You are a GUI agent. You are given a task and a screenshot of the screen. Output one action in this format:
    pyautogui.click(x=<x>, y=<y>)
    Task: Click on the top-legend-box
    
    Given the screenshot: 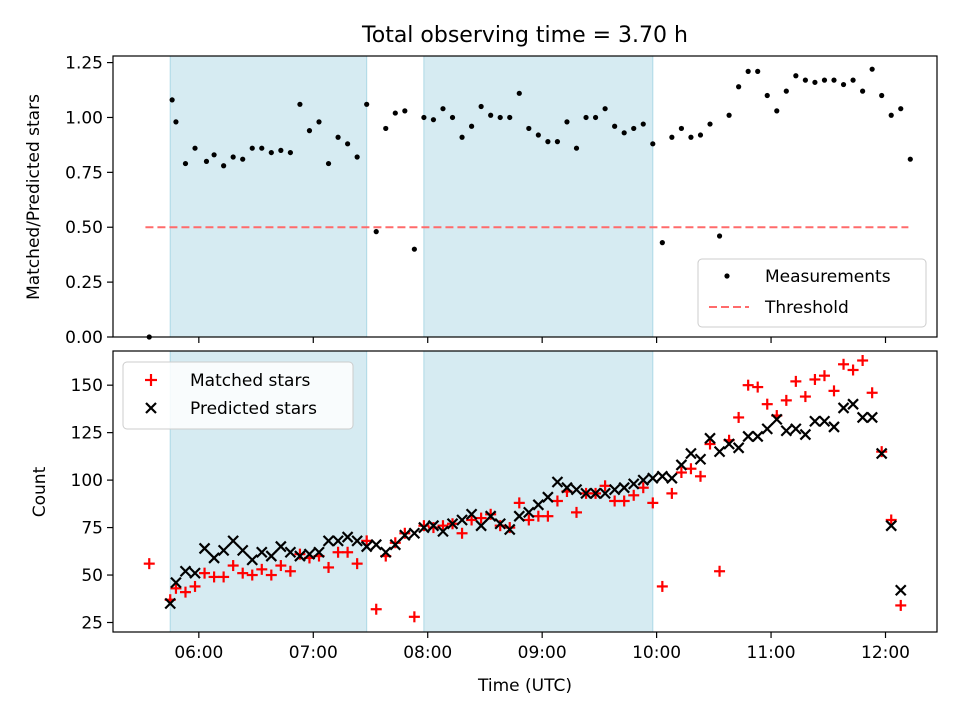 What is the action you would take?
    pyautogui.click(x=812, y=293)
    